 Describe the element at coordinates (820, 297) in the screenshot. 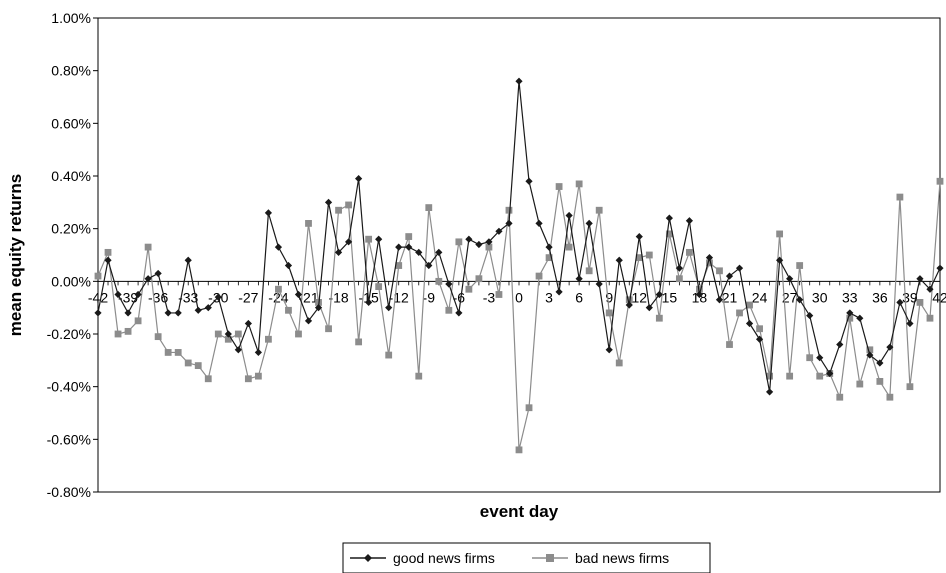

I see `x-tick-label: 30` at that location.